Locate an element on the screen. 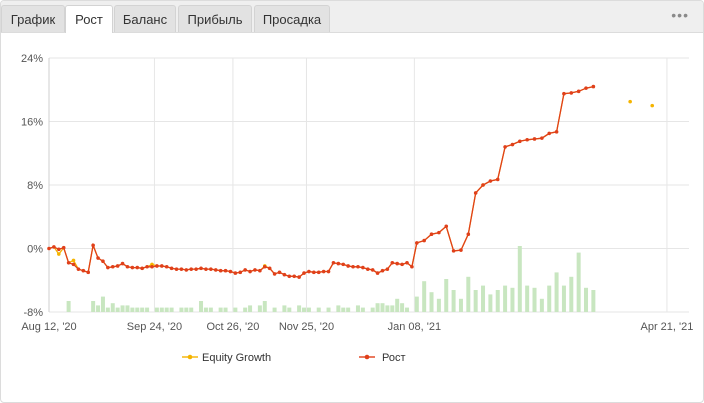 The height and width of the screenshot is (403, 704). legend-item-equity-growth: Equity Growth is located at coordinates (226, 358).